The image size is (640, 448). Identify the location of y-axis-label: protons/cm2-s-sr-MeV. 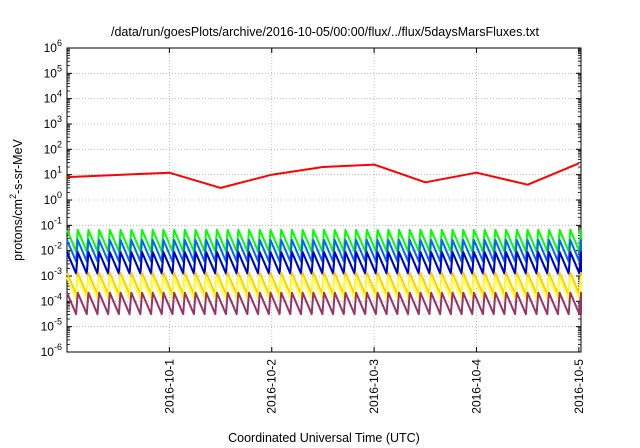
(16, 199).